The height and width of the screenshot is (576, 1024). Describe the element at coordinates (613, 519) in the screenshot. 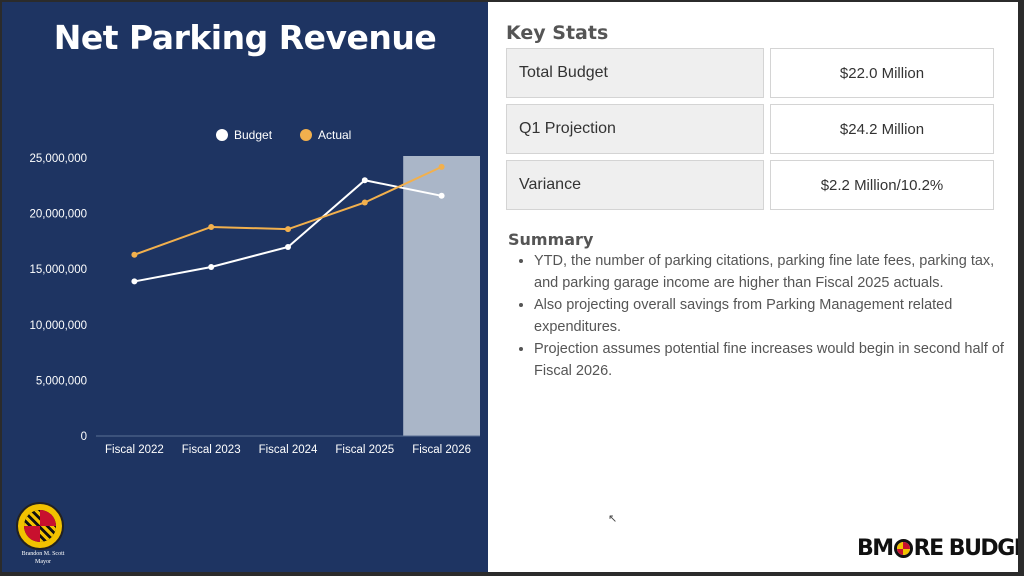

I see `mouse-cursor-icon: ↖` at that location.